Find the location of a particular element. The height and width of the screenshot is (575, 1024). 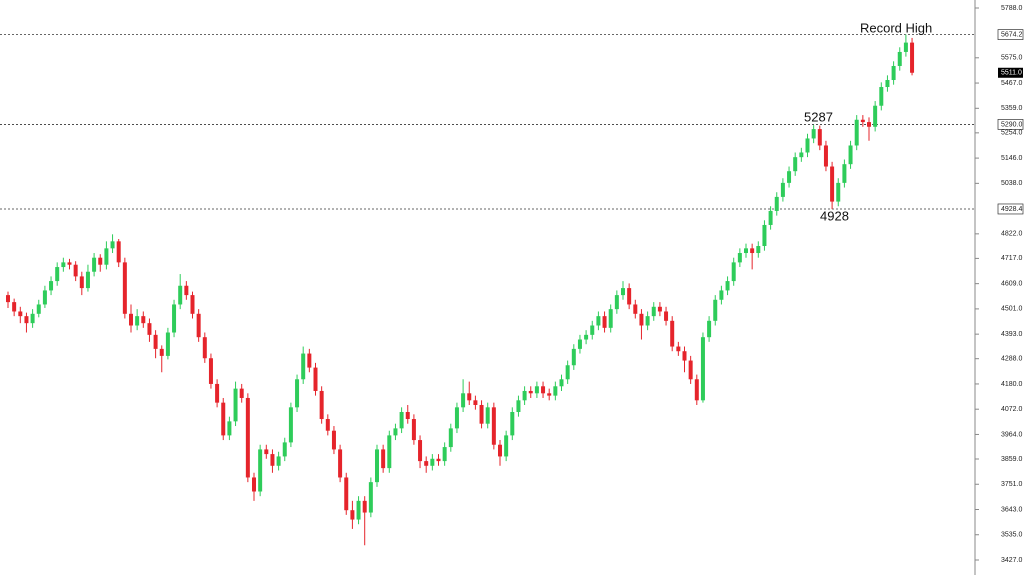

y-tick-label: 4180.0 is located at coordinates (1012, 384).